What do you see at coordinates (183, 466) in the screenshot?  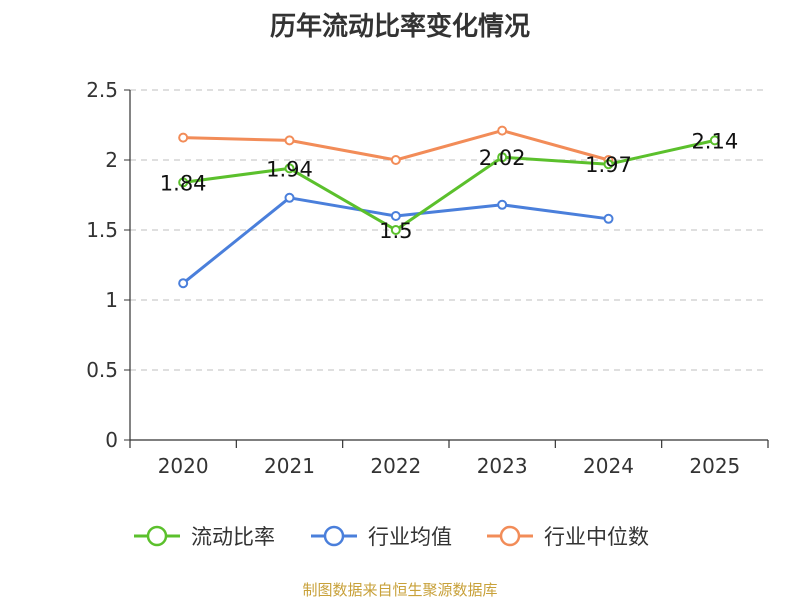 I see `x-tick-label: 2020` at bounding box center [183, 466].